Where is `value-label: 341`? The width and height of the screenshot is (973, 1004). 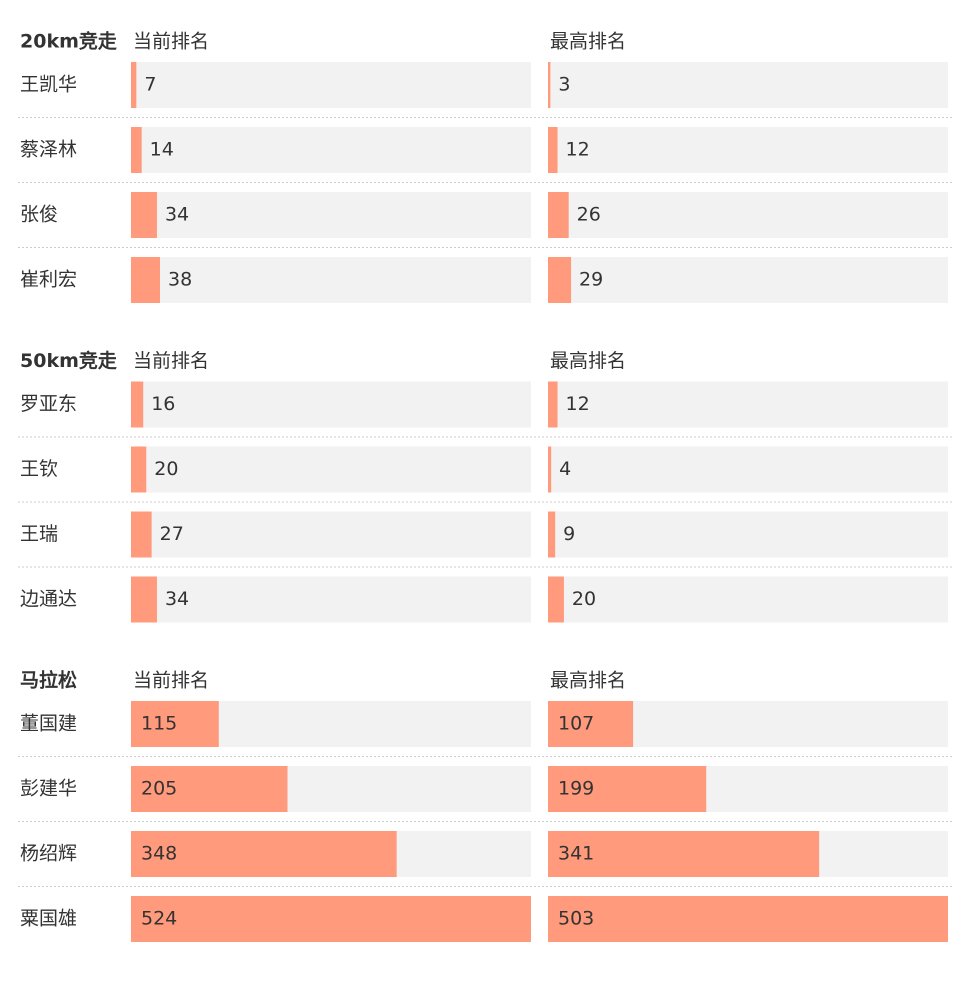
value-label: 341 is located at coordinates (576, 854).